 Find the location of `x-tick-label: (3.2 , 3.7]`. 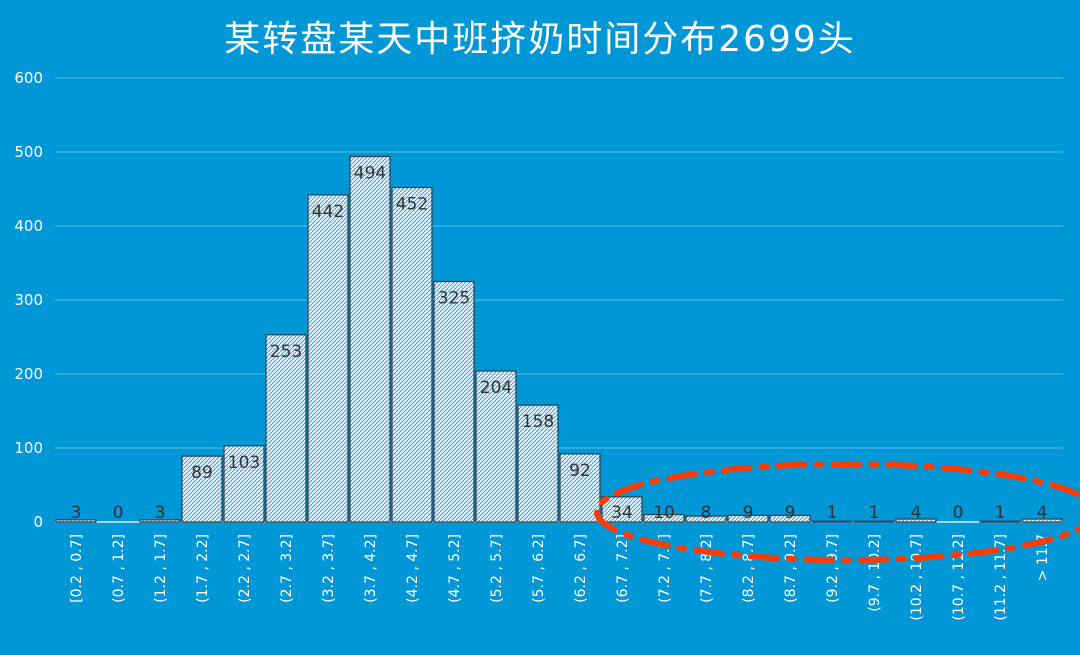

x-tick-label: (3.2 , 3.7] is located at coordinates (329, 568).